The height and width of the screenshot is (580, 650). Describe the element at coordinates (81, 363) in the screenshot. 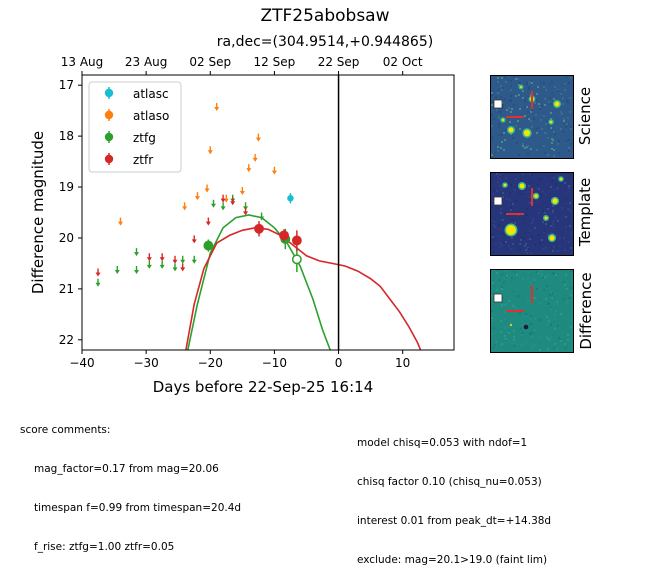

I see `x-tick-label: −40` at that location.